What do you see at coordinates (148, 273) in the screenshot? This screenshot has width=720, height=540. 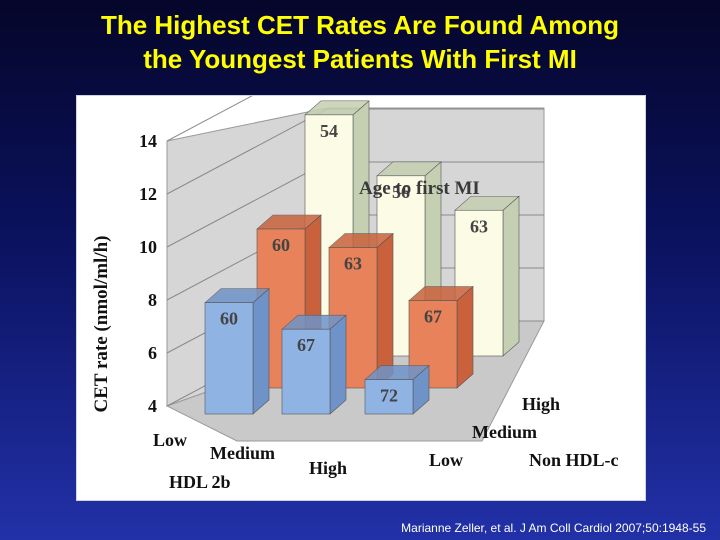 I see `y-axis-ticks: 4 6 8 10 12 14` at bounding box center [148, 273].